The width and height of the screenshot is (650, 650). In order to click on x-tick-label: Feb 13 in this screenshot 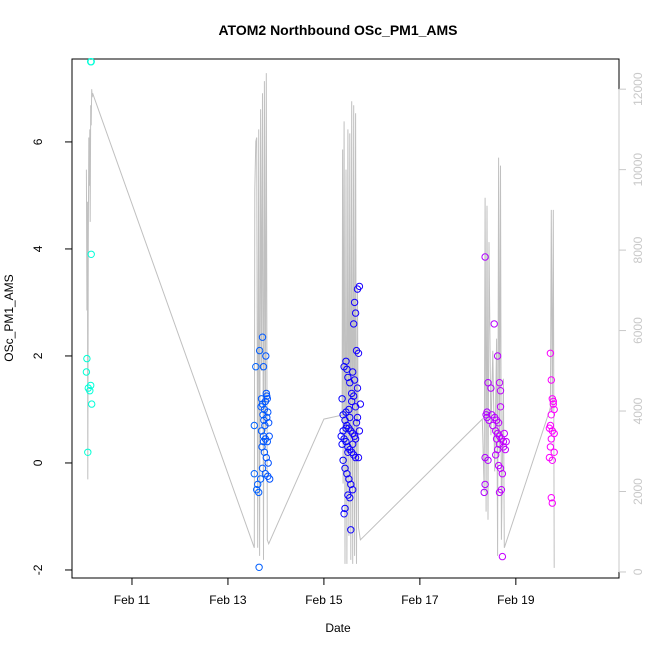, I will do `click(228, 600)`.